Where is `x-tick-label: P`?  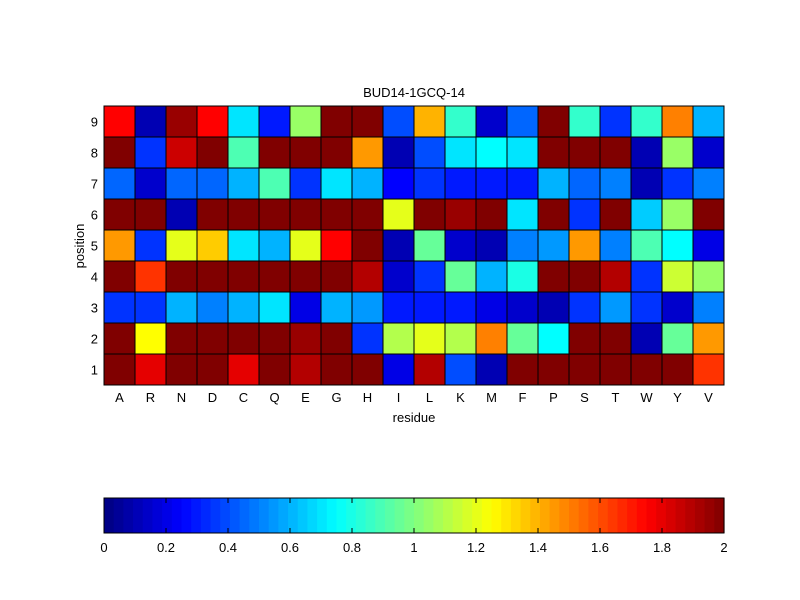 x-tick-label: P is located at coordinates (553, 397).